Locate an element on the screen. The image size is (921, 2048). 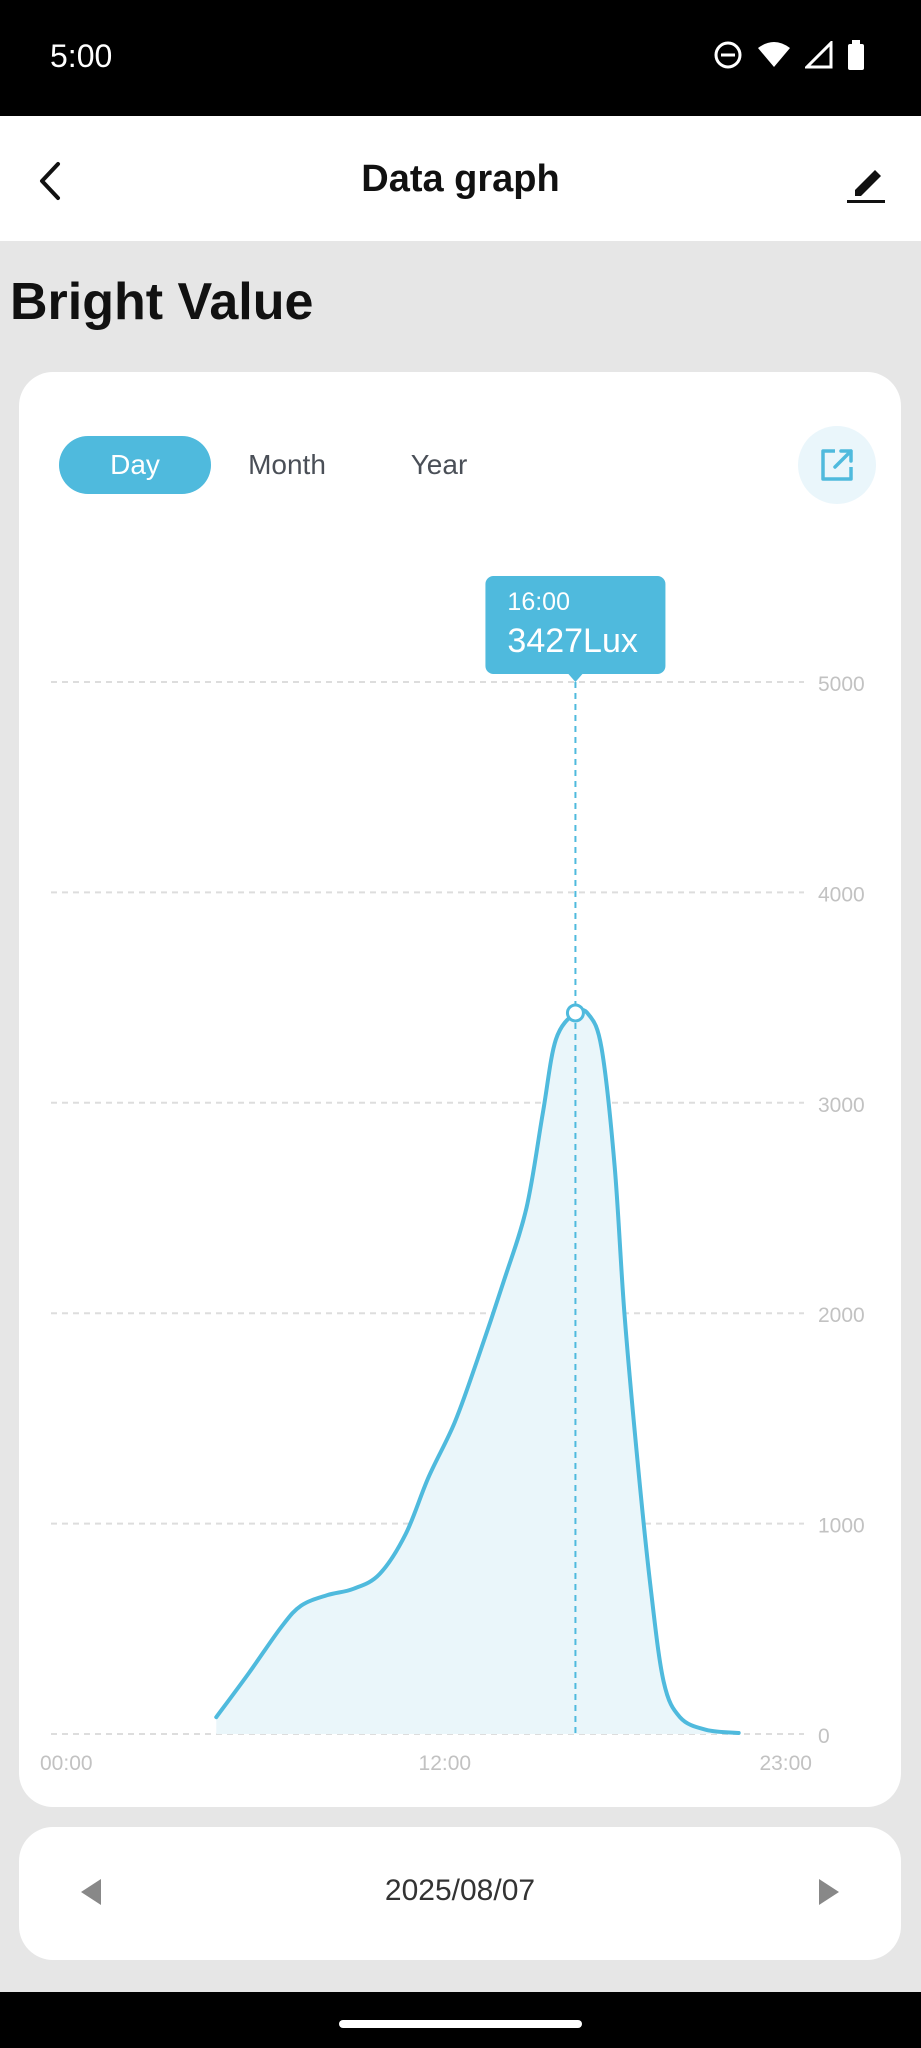
tooltip-box is located at coordinates (575, 625).